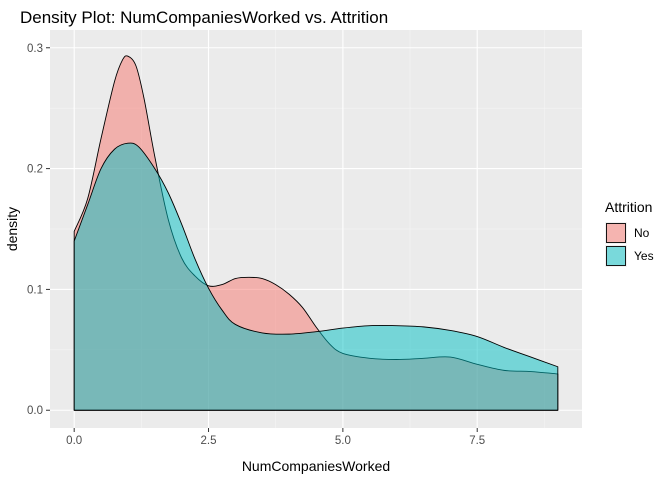 This screenshot has width=672, height=480. I want to click on y-axis: 0.0 0.1 0.2 0.3, so click(38, 230).